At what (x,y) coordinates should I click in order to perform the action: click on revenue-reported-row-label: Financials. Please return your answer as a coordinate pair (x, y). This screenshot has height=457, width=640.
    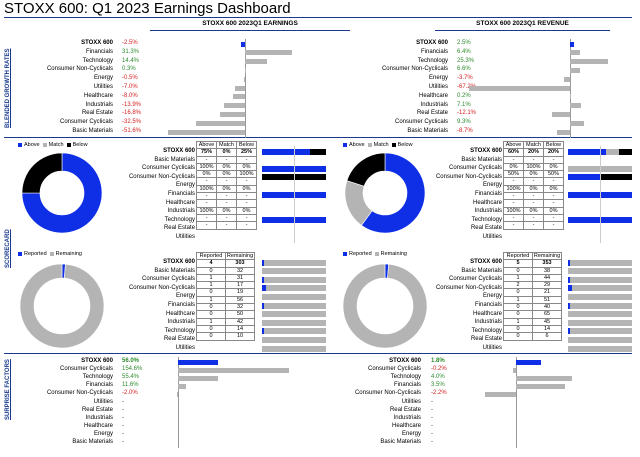
    Looking at the image, I should click on (488, 305).